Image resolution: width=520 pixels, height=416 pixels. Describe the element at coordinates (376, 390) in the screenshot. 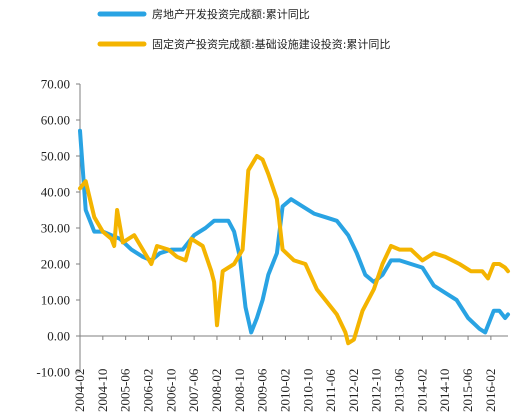

I see `x-tick-label: 2012-10` at that location.